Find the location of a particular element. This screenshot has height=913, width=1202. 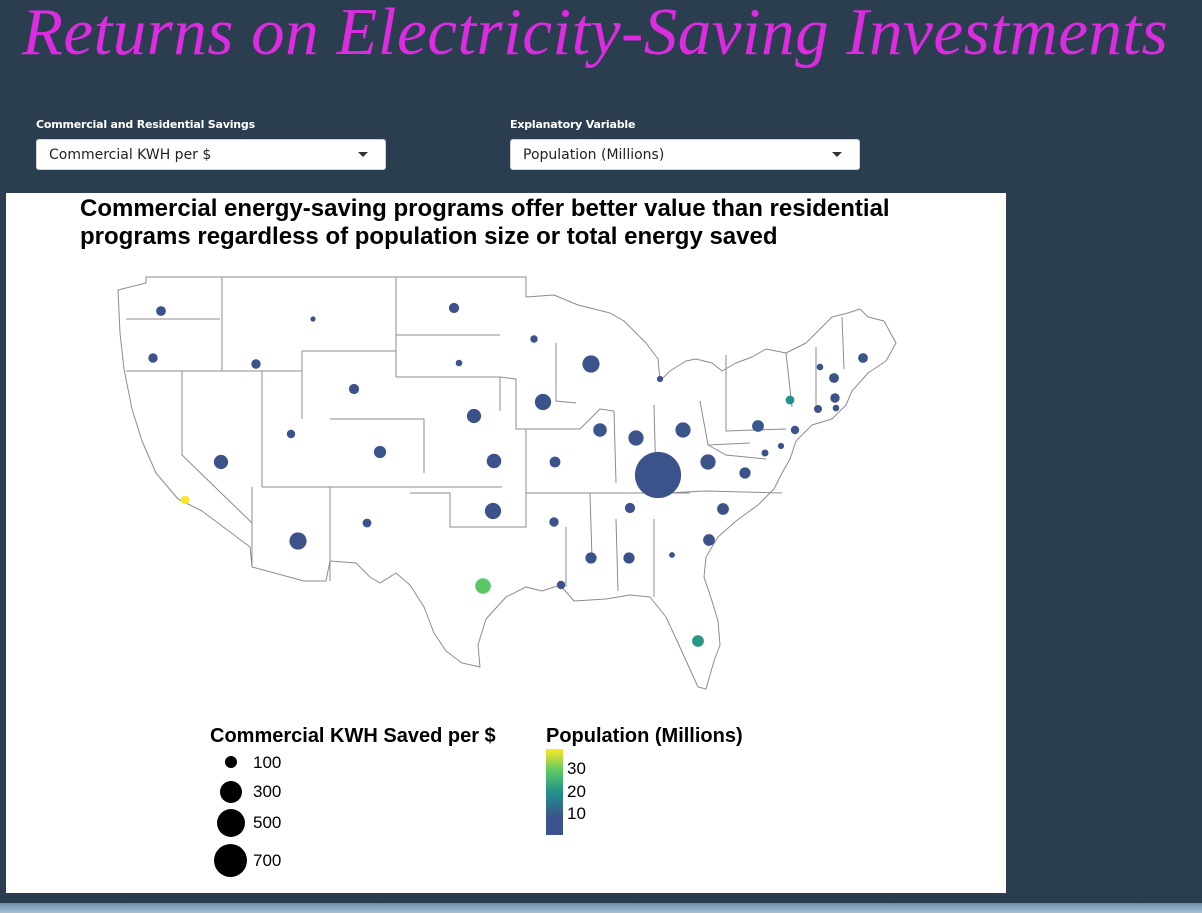

bubble-nv is located at coordinates (221, 462).